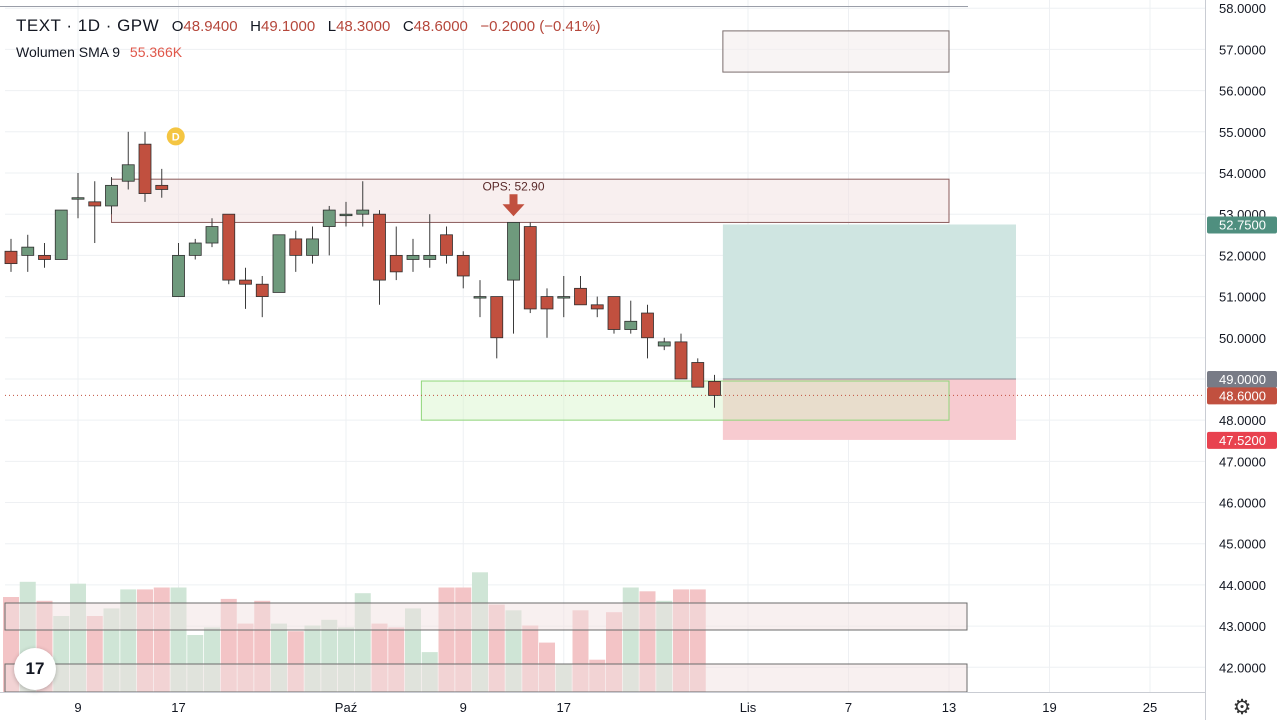 The height and width of the screenshot is (720, 1280). Describe the element at coordinates (1242, 503) in the screenshot. I see `price-tick-label: 46.0000` at that location.